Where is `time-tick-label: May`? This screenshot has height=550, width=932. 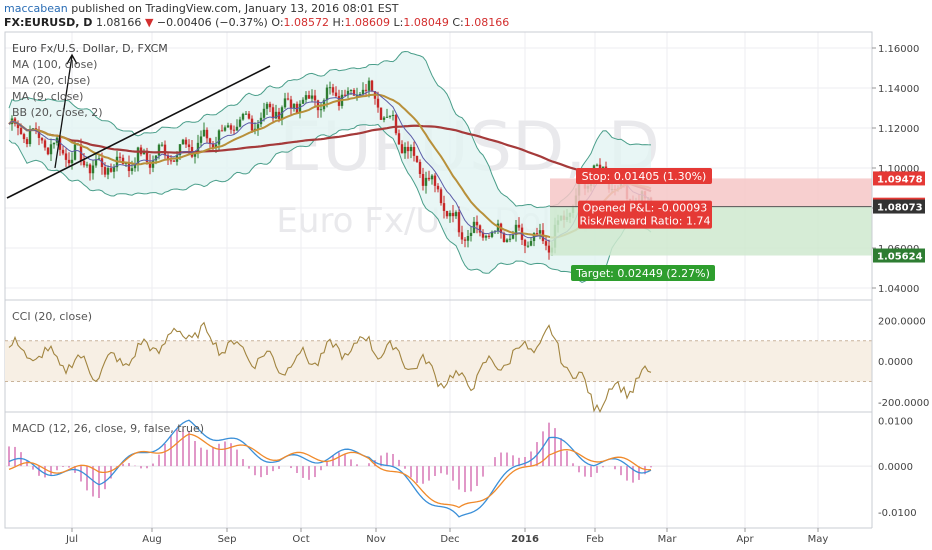 time-tick-label: May is located at coordinates (818, 539).